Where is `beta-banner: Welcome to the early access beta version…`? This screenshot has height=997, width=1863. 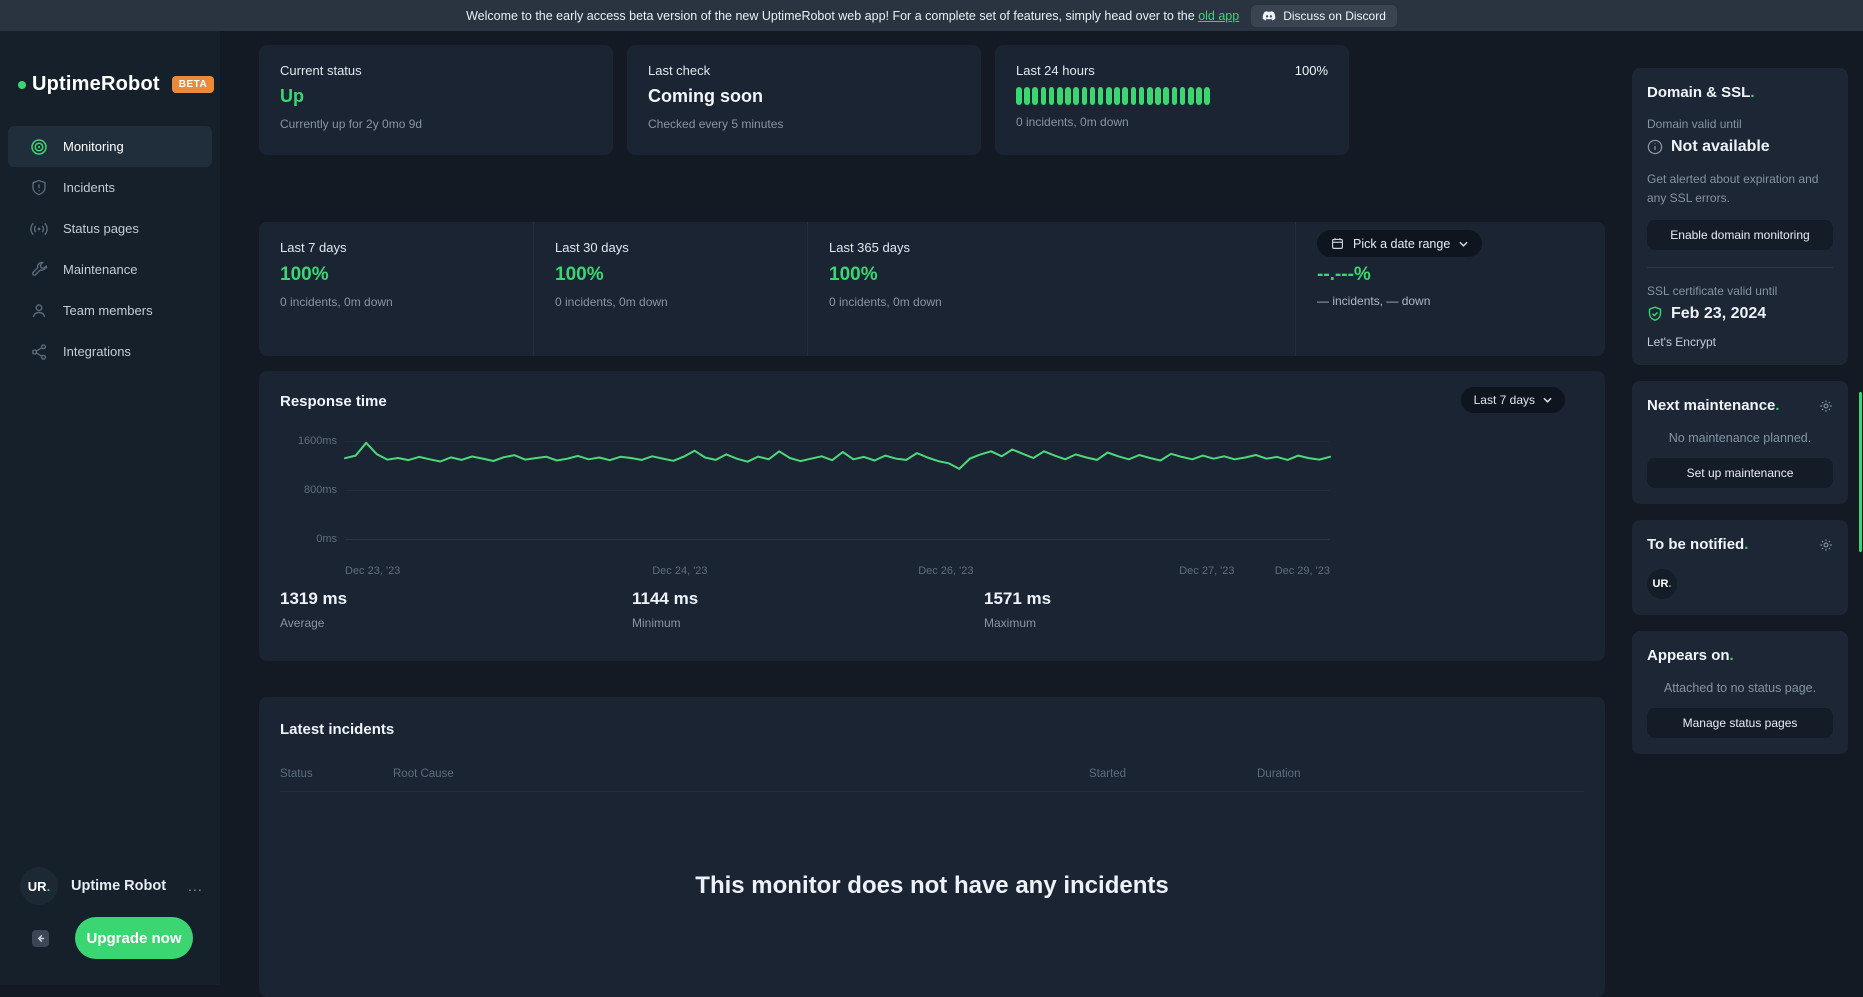 beta-banner: Welcome to the early access beta version… is located at coordinates (931, 15).